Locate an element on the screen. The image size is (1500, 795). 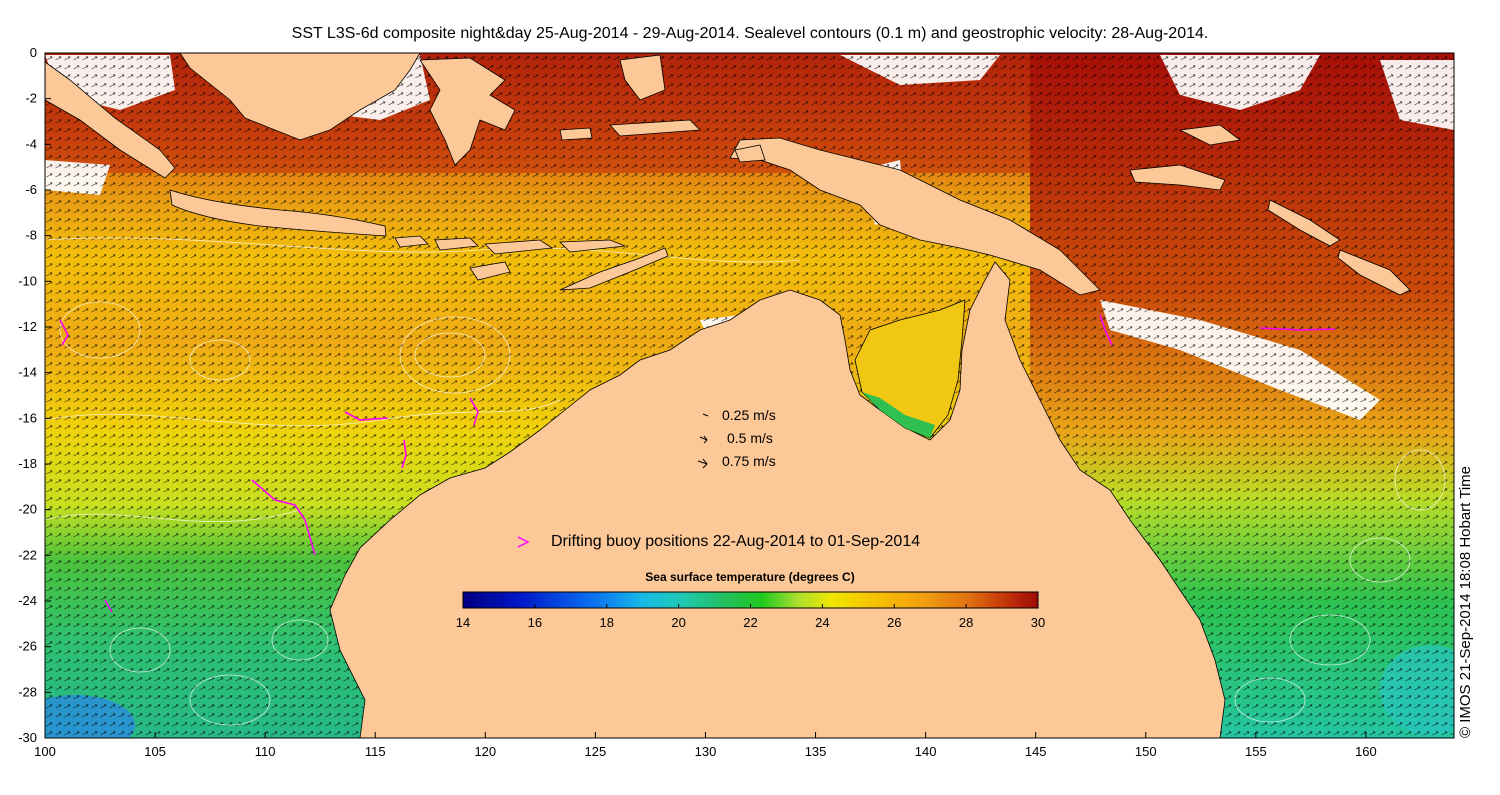
y-tick-label: -28 is located at coordinates (27, 691).